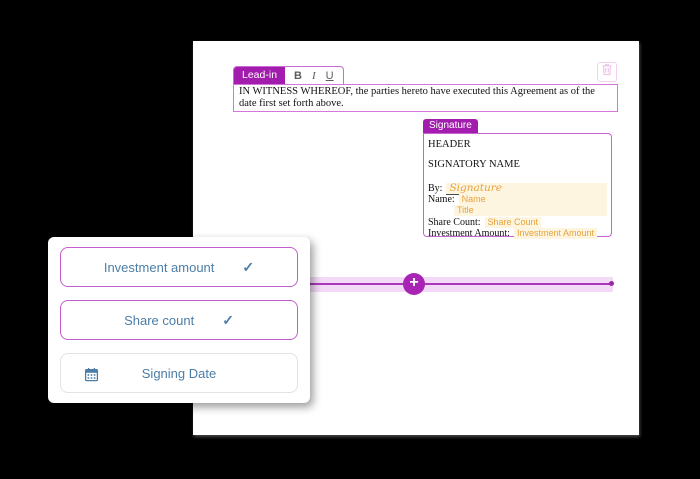 Image resolution: width=700 pixels, height=479 pixels. Describe the element at coordinates (298, 75) in the screenshot. I see `bold-button: B` at that location.